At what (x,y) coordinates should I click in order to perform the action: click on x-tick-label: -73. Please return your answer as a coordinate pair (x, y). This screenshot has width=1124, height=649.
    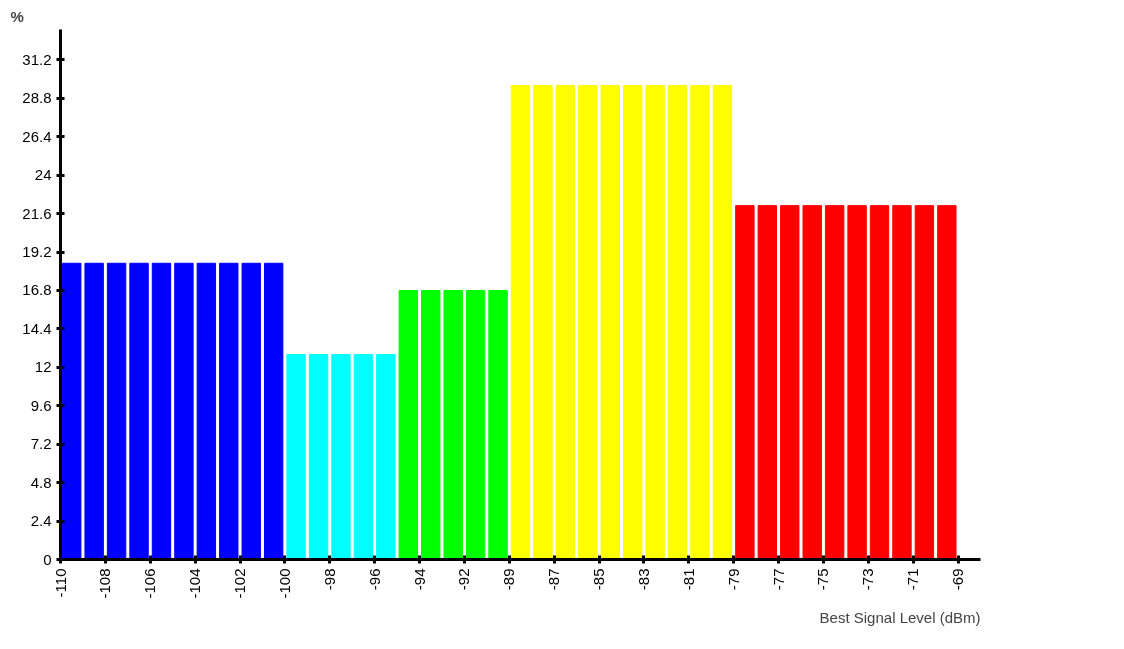
    Looking at the image, I should click on (868, 579).